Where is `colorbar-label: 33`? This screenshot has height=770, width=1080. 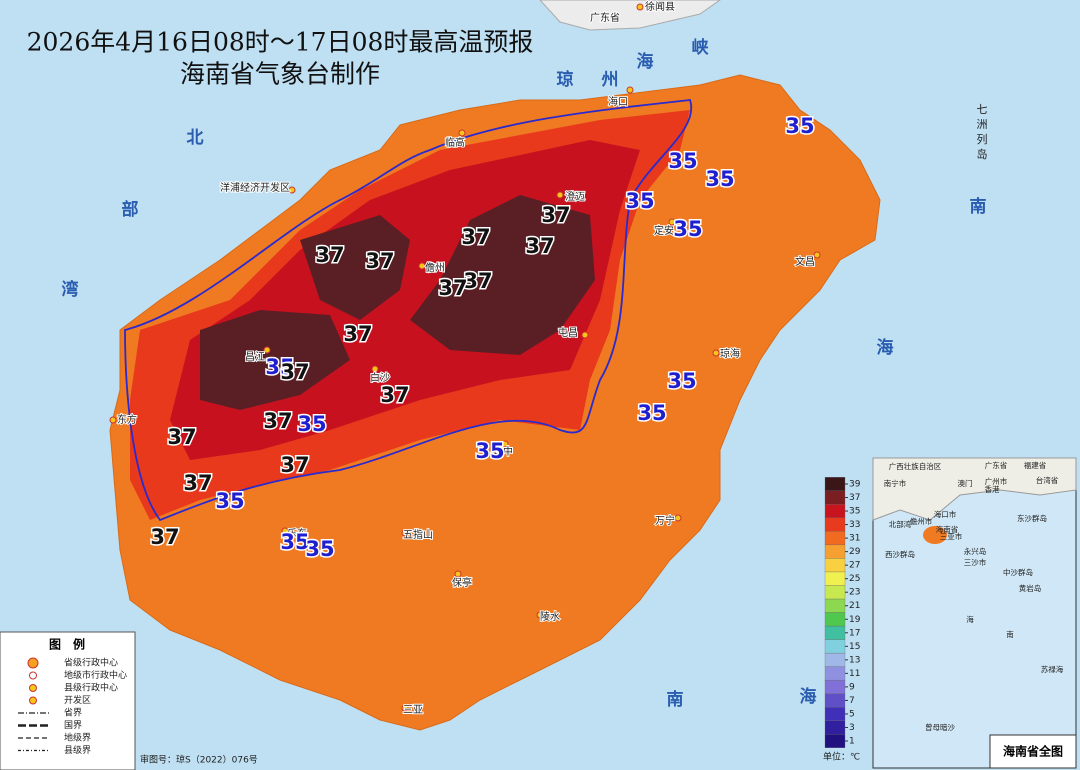
colorbar-label: 33 is located at coordinates (854, 525).